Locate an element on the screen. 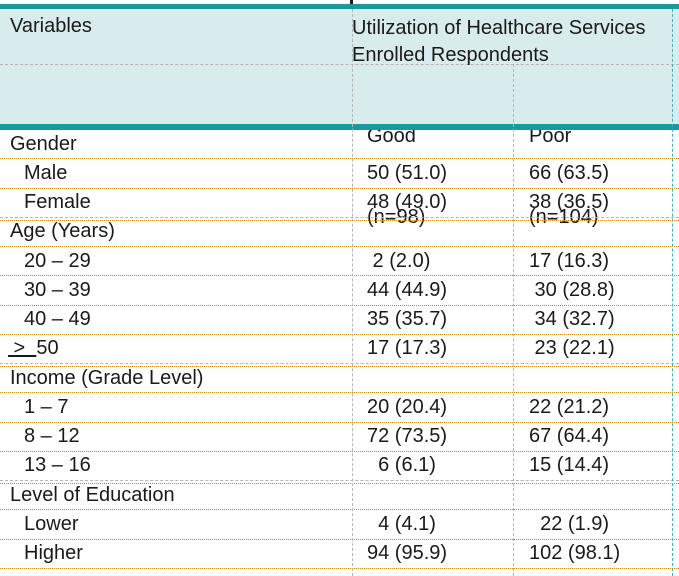 The width and height of the screenshot is (679, 576). row-label: 30 – 39 is located at coordinates (57, 289).